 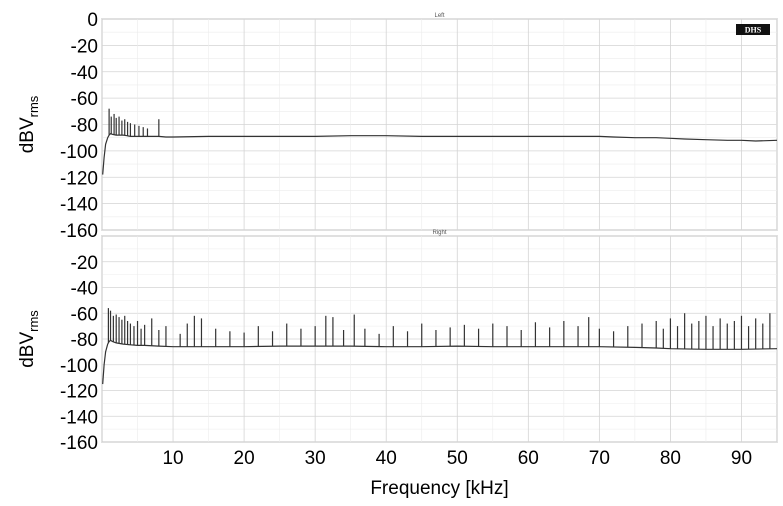 I want to click on x-tick-label: 10, so click(x=172, y=458).